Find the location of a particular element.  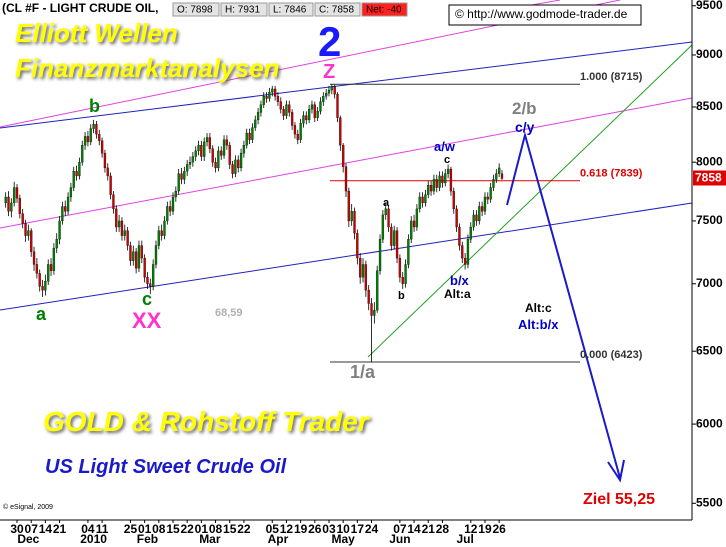

symbol: (CL #F - LIGHT CRUDE OIL, is located at coordinates (80, 8).